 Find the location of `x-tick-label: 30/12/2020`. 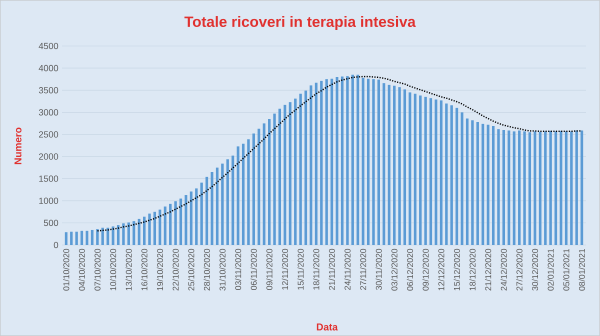

x-tick-label: 30/12/2020 is located at coordinates (535, 269).